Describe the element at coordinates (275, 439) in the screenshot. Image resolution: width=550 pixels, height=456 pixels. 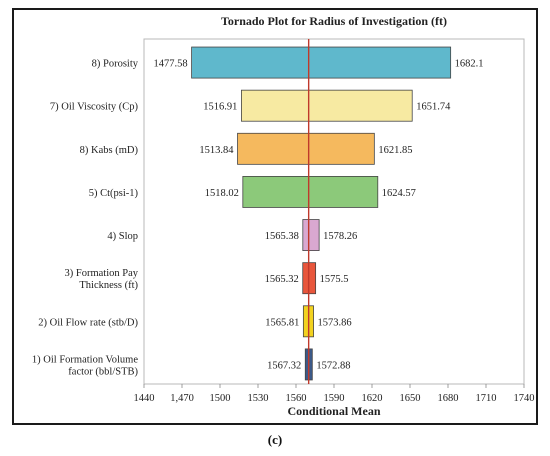
I see `figure-caption: (c)` at that location.